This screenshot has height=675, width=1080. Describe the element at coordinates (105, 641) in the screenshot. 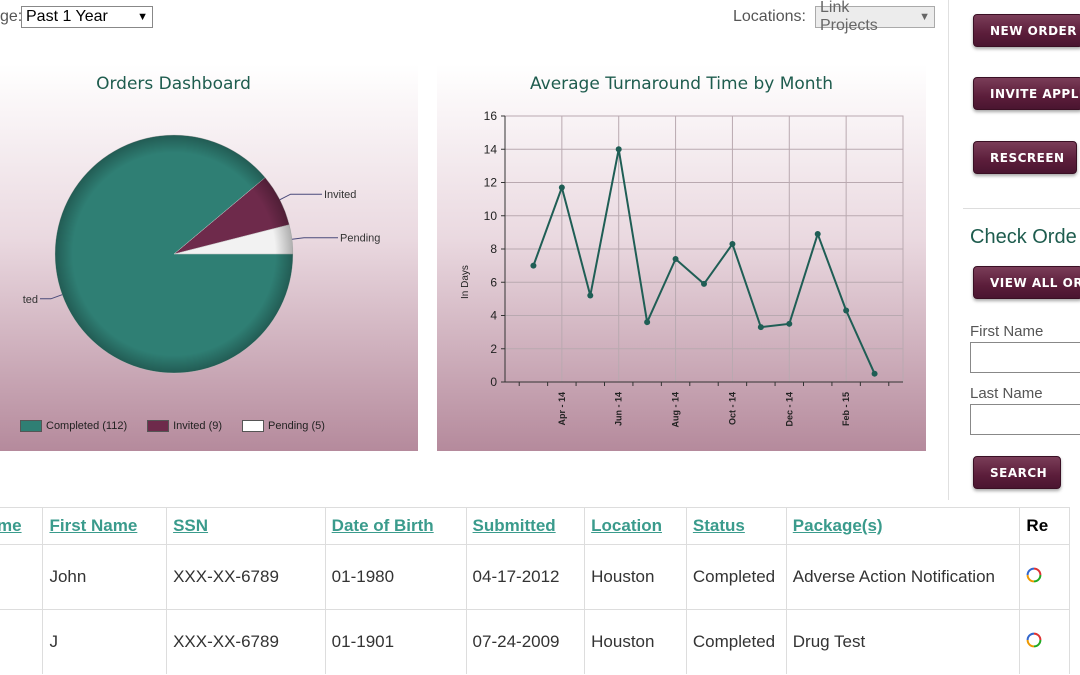

I see `cell-first-name: J` at that location.